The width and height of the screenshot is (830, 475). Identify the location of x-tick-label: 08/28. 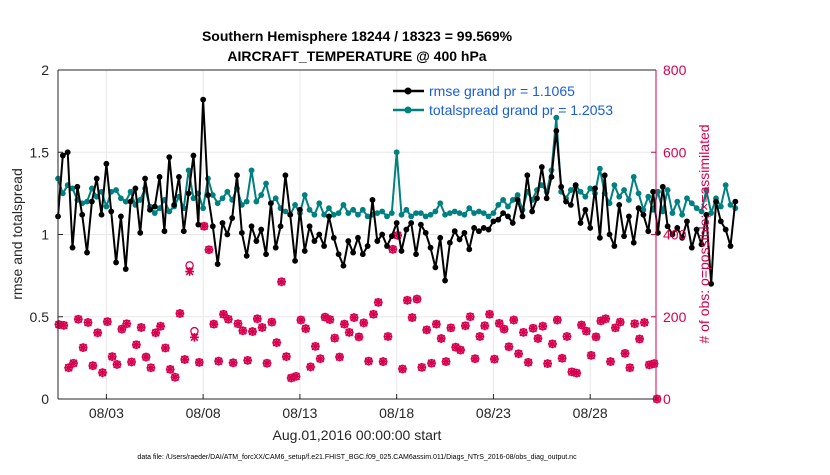
(590, 413).